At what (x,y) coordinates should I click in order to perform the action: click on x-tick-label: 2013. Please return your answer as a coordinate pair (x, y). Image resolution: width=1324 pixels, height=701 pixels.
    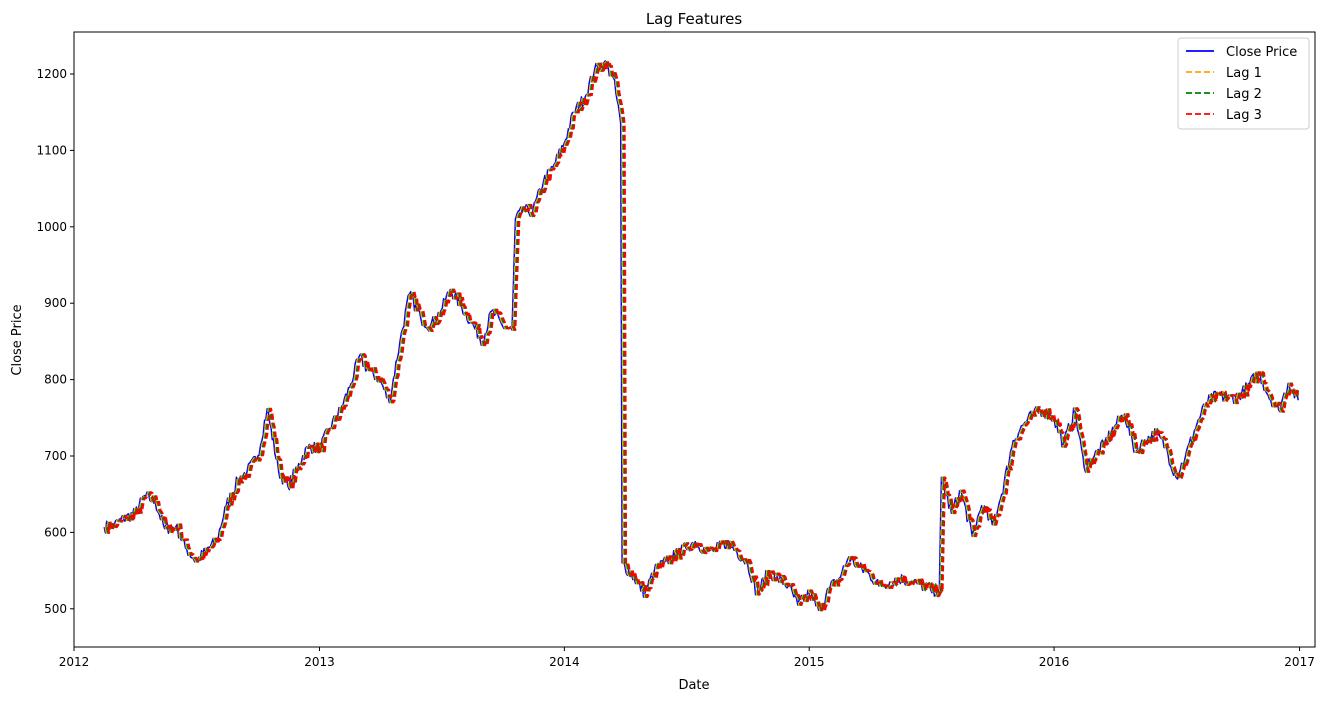
    Looking at the image, I should click on (319, 662).